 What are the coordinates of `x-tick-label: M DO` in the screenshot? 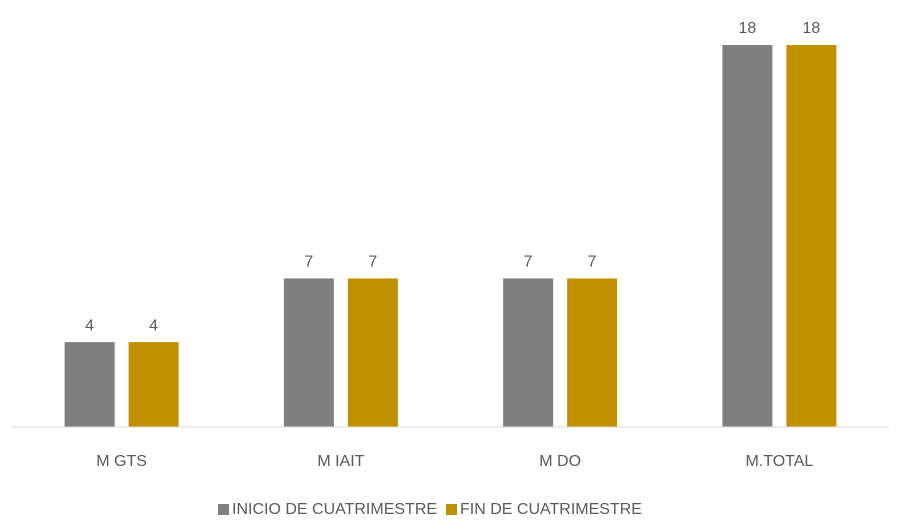 It's located at (560, 461).